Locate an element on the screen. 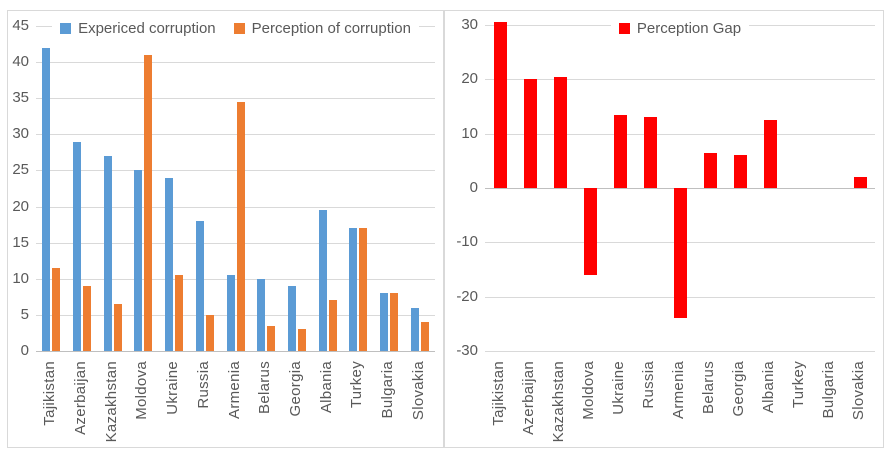 The height and width of the screenshot is (456, 891). legend-item-perception-gap: Perception Gap is located at coordinates (680, 28).